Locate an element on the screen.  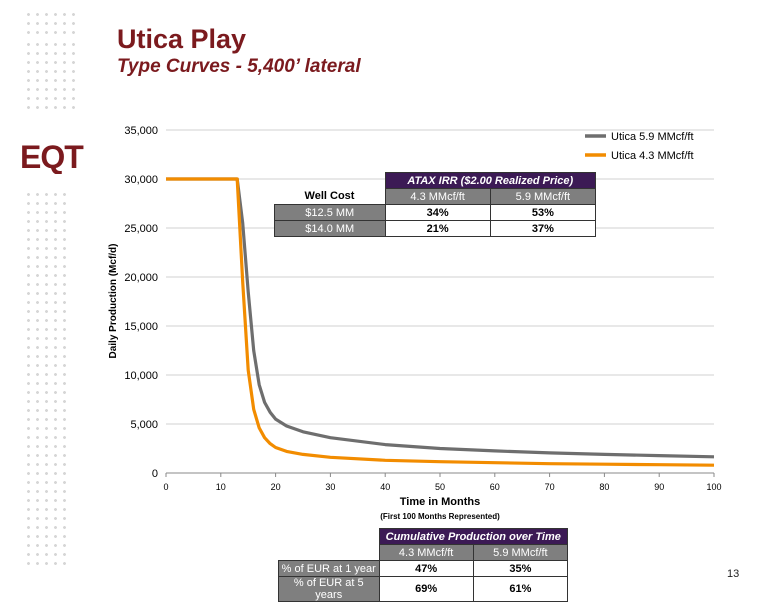
x-axis-note: (First 100 Months Represented) is located at coordinates (440, 516).